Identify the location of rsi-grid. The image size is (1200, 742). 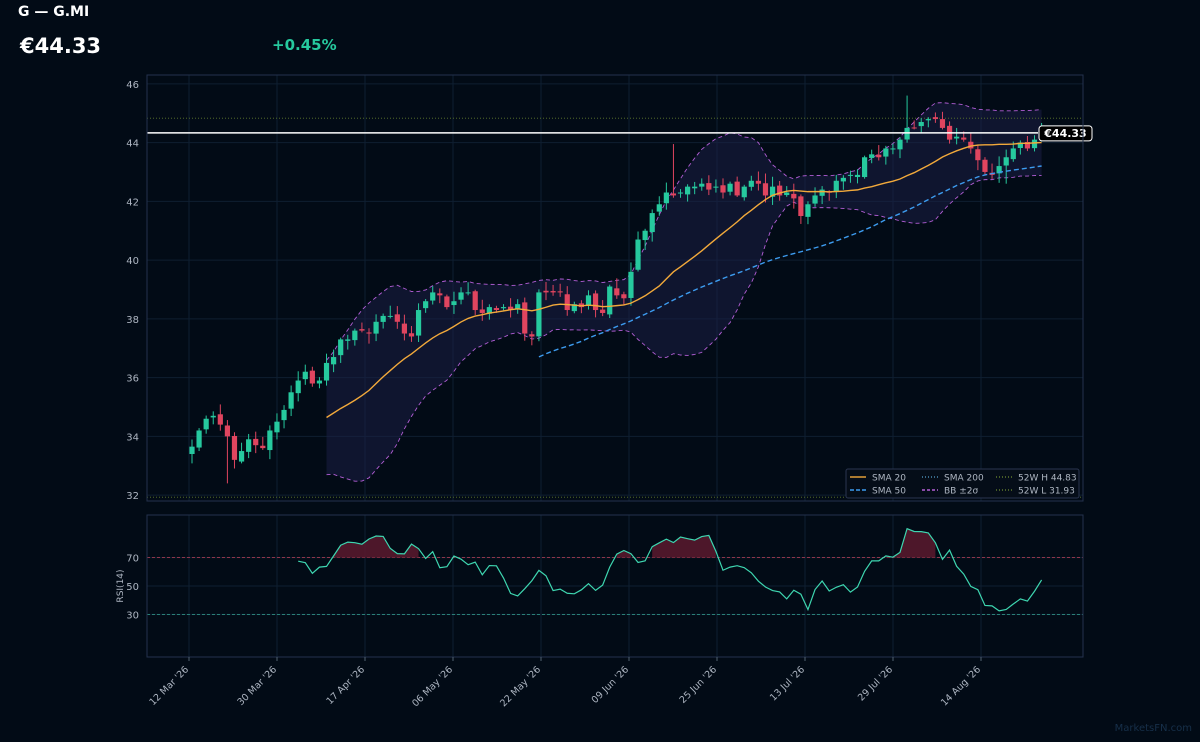
(615, 586).